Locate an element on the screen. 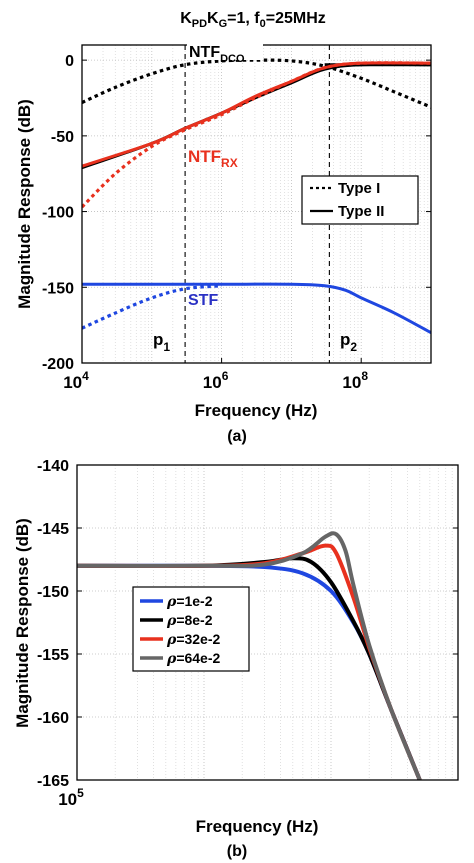 The image size is (474, 863). legend-a: Type I Type II is located at coordinates (360, 200).